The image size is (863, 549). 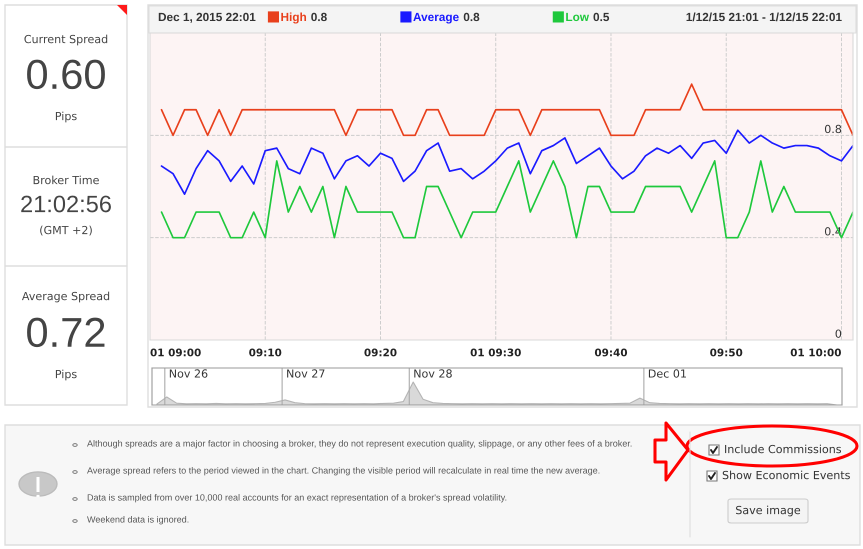 I want to click on x-tick-label: 09:40, so click(x=611, y=352).